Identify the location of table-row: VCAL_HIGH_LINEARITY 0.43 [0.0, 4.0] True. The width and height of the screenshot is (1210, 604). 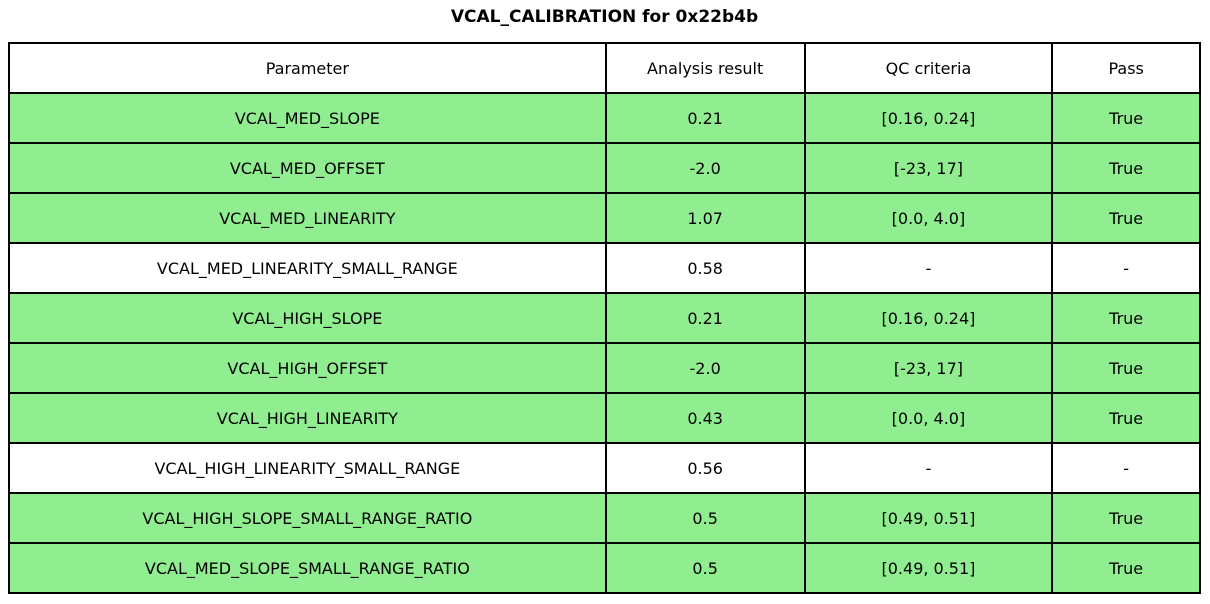
(604, 418).